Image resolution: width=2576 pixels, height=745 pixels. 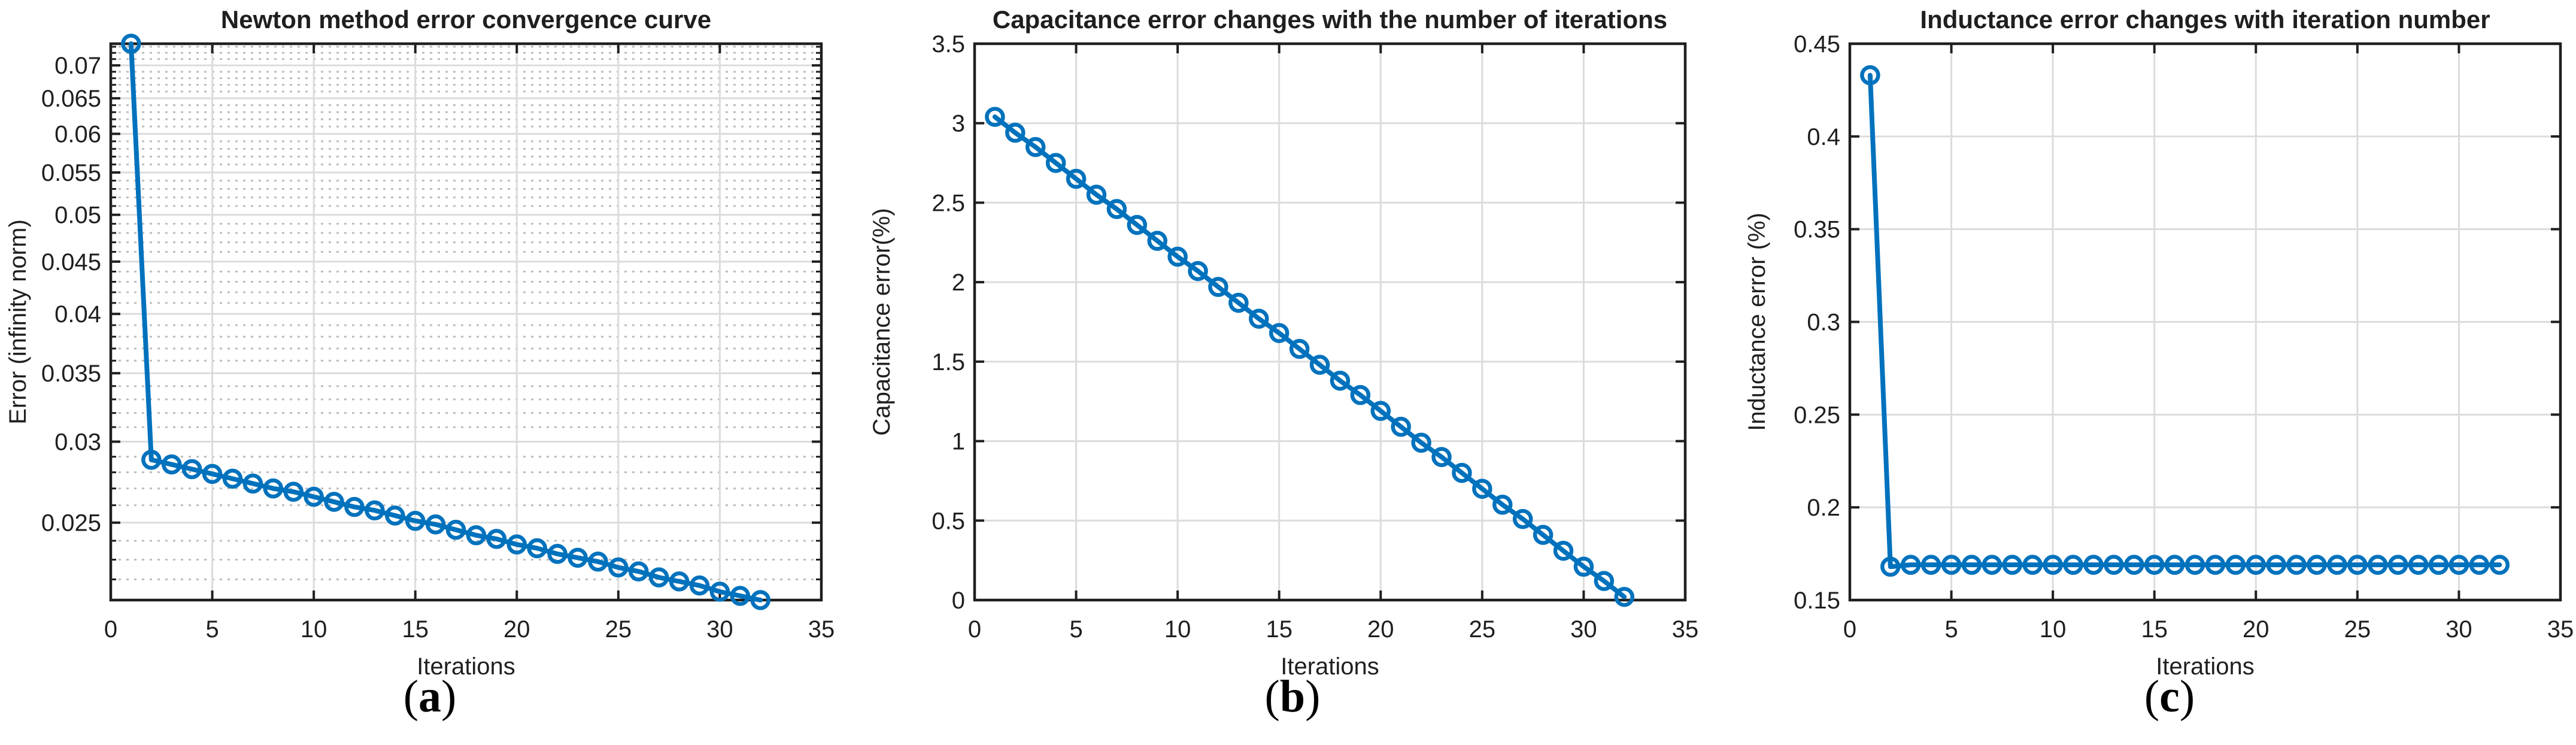 I want to click on x-tick-label: 35, so click(x=821, y=629).